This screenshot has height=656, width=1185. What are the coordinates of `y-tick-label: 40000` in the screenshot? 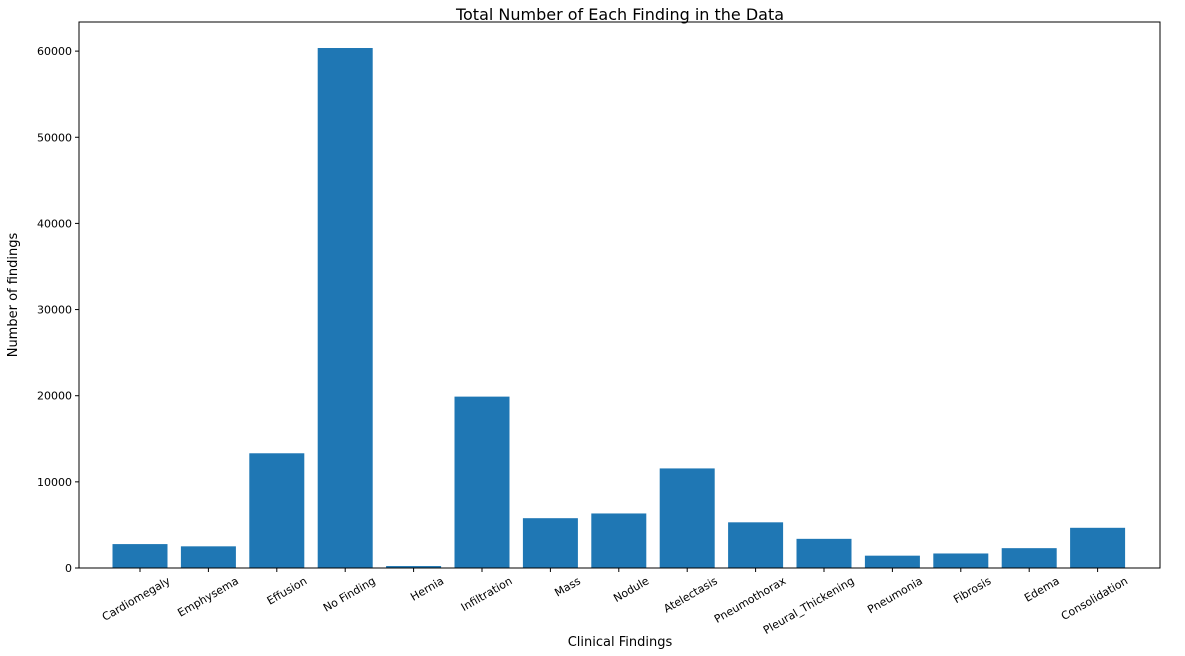 It's located at (54, 223).